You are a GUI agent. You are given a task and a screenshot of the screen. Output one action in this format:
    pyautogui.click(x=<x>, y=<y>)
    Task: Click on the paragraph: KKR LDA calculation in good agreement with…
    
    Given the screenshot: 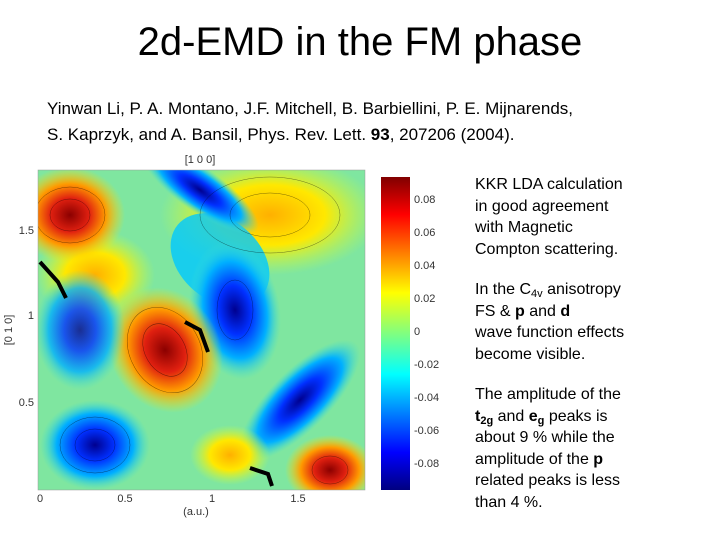 What is the action you would take?
    pyautogui.click(x=595, y=217)
    